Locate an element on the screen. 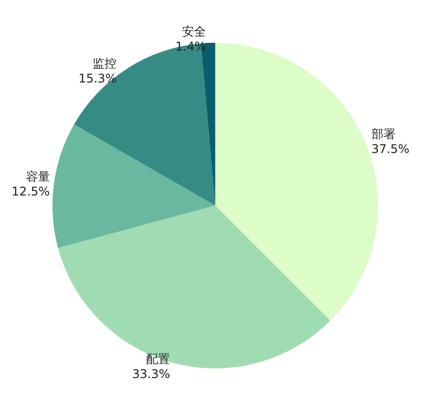  data-label: 37.5% is located at coordinates (390, 149).